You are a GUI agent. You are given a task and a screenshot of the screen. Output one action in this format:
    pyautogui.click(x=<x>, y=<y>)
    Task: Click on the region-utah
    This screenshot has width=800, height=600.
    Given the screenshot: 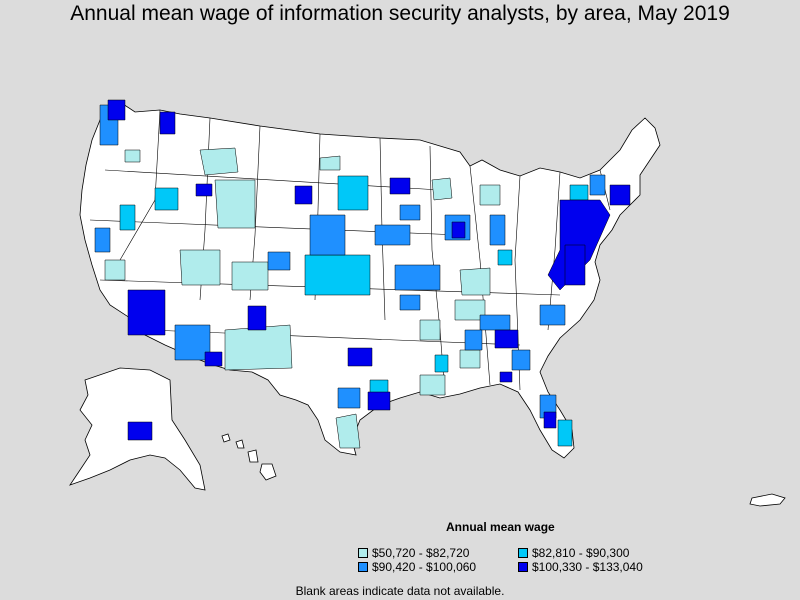 What is the action you would take?
    pyautogui.click(x=200, y=267)
    